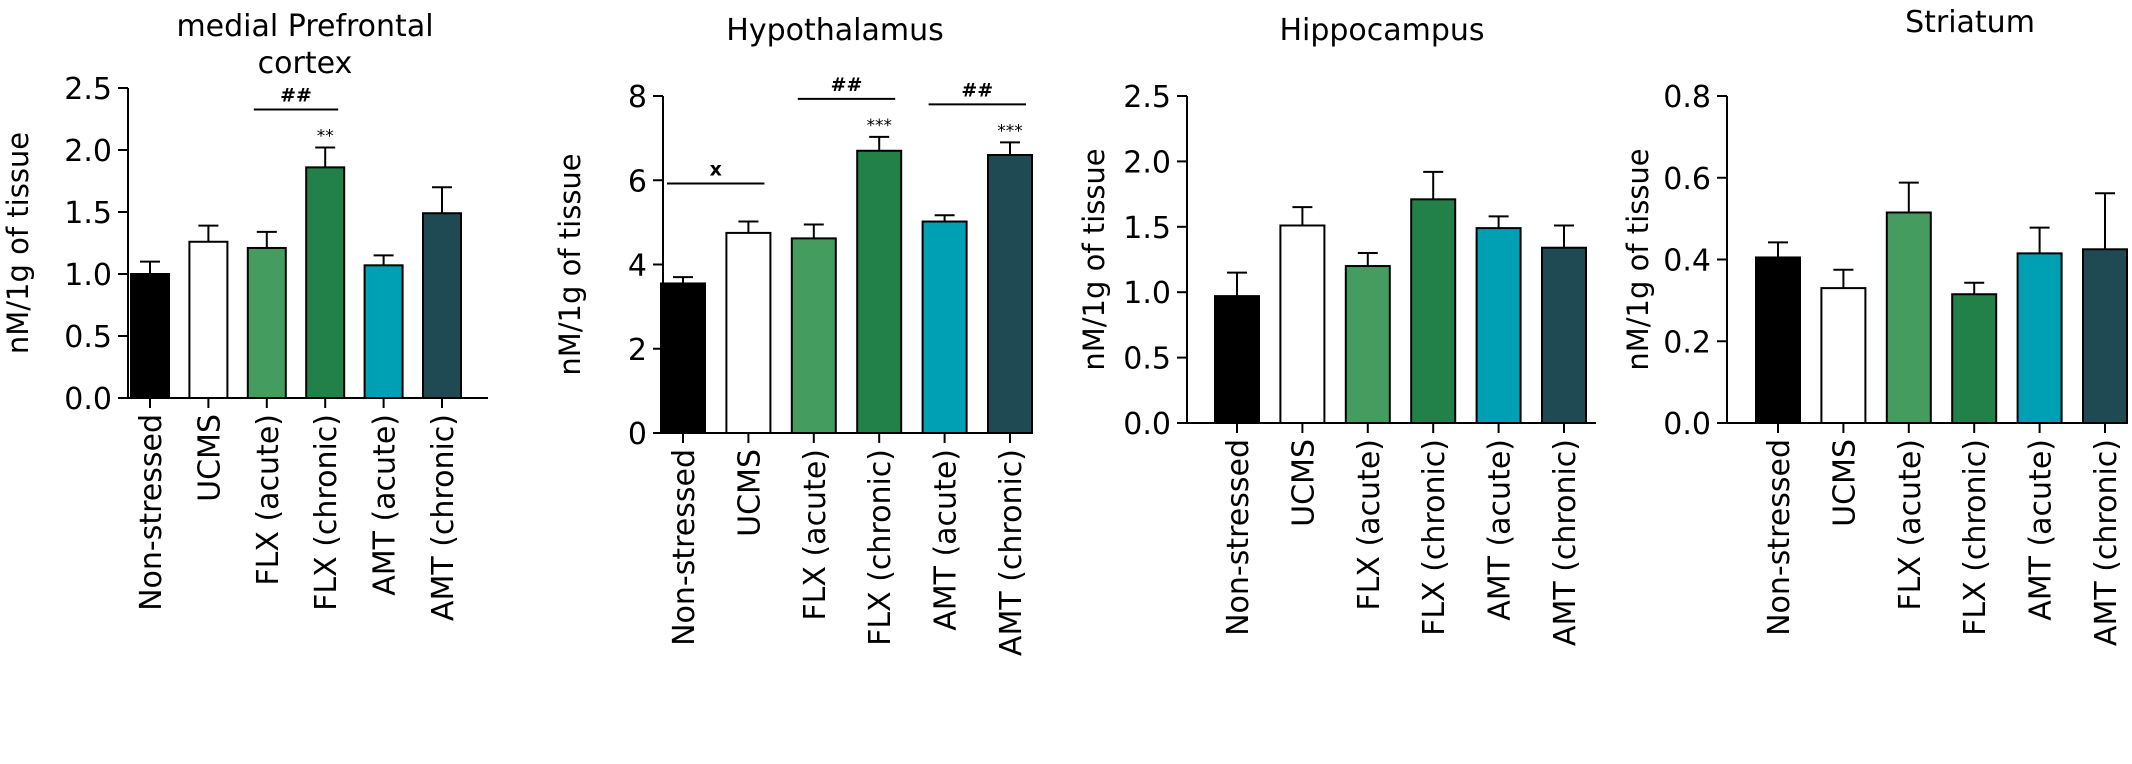 The width and height of the screenshot is (2132, 764). What do you see at coordinates (834, 30) in the screenshot?
I see `chart-title-2: Hypothalamus` at bounding box center [834, 30].